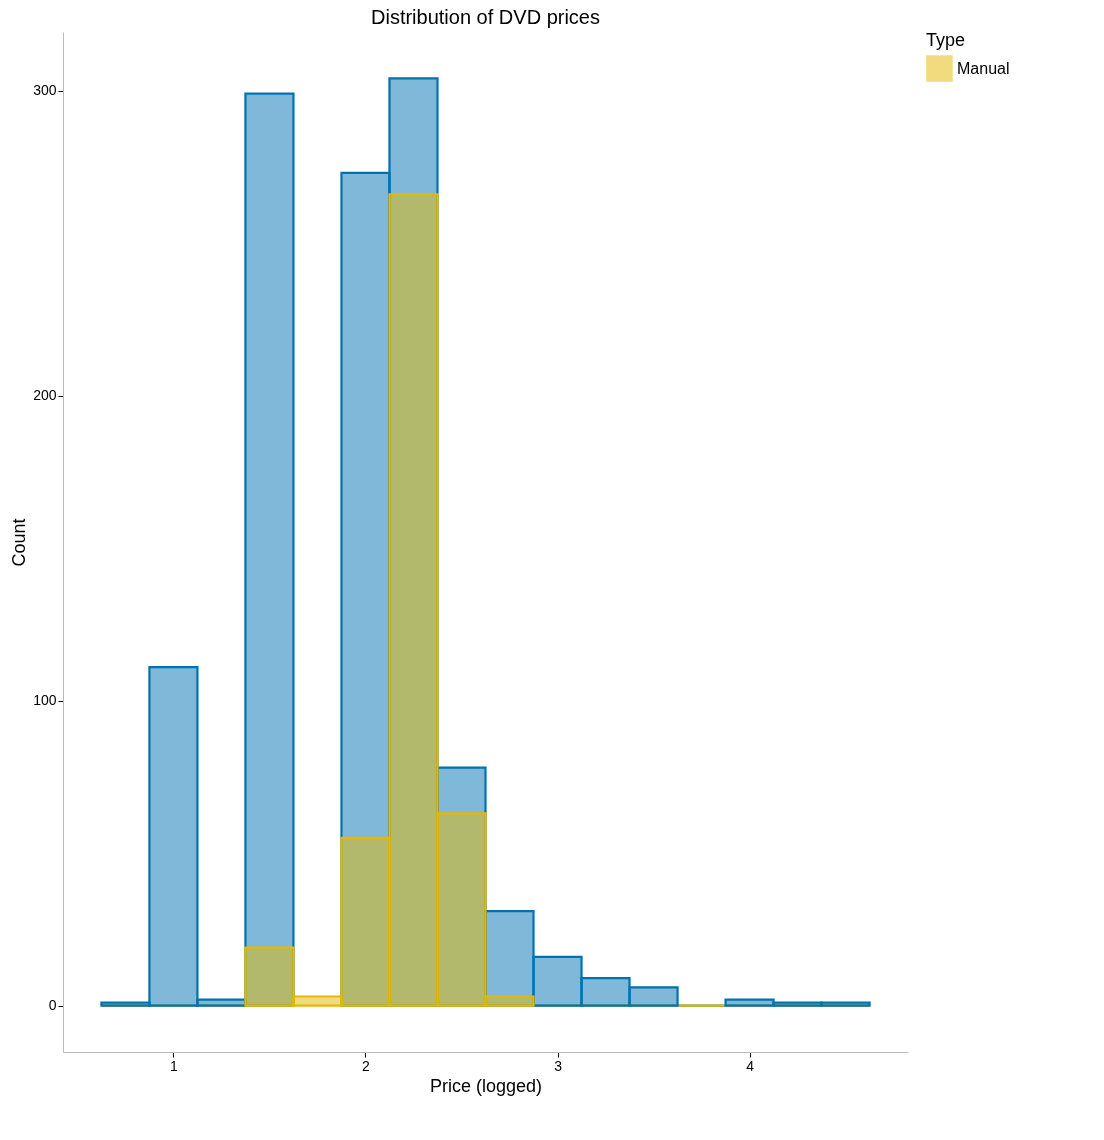 This screenshot has width=1104, height=1140. I want to click on y-axis-title: Count, so click(19, 542).